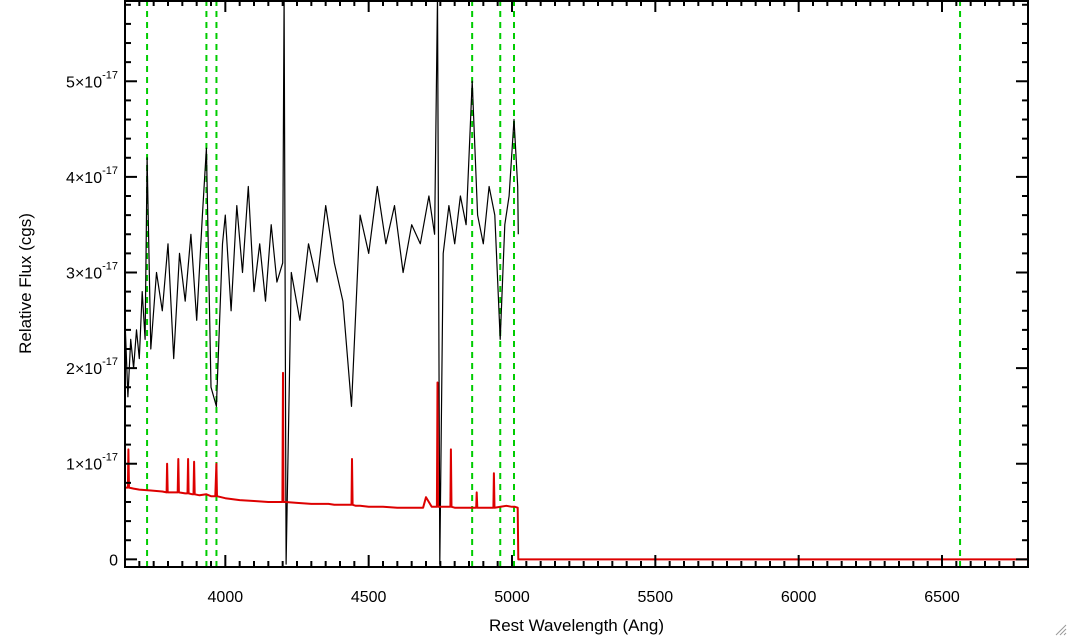  I want to click on y-tick-label: 2×10⁻¹⁷, so click(92, 367).